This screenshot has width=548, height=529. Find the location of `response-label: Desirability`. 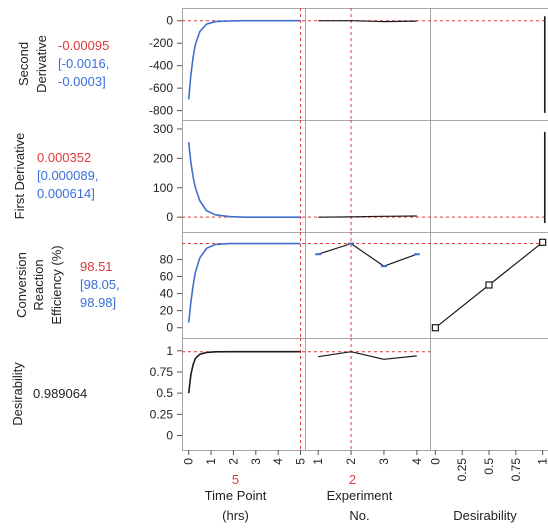

response-label: Desirability is located at coordinates (17, 394).